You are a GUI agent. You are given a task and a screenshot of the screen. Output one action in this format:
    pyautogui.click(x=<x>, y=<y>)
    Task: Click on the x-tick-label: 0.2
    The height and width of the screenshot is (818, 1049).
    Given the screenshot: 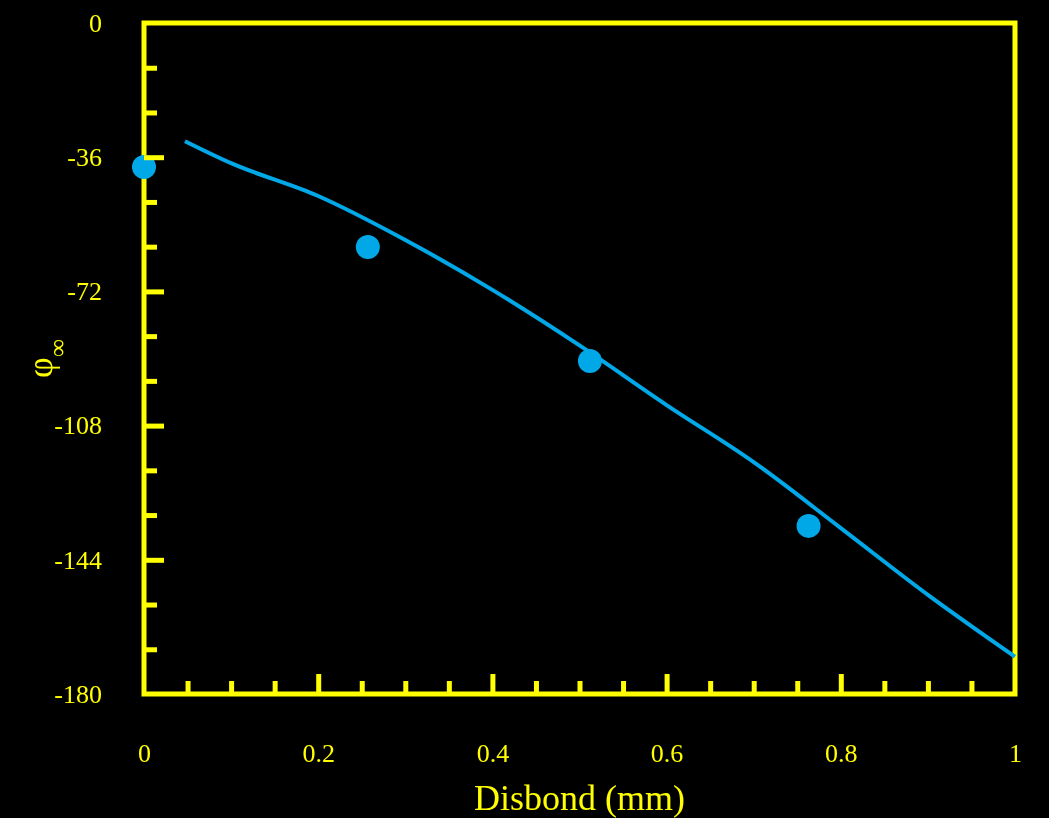 What is the action you would take?
    pyautogui.click(x=318, y=754)
    